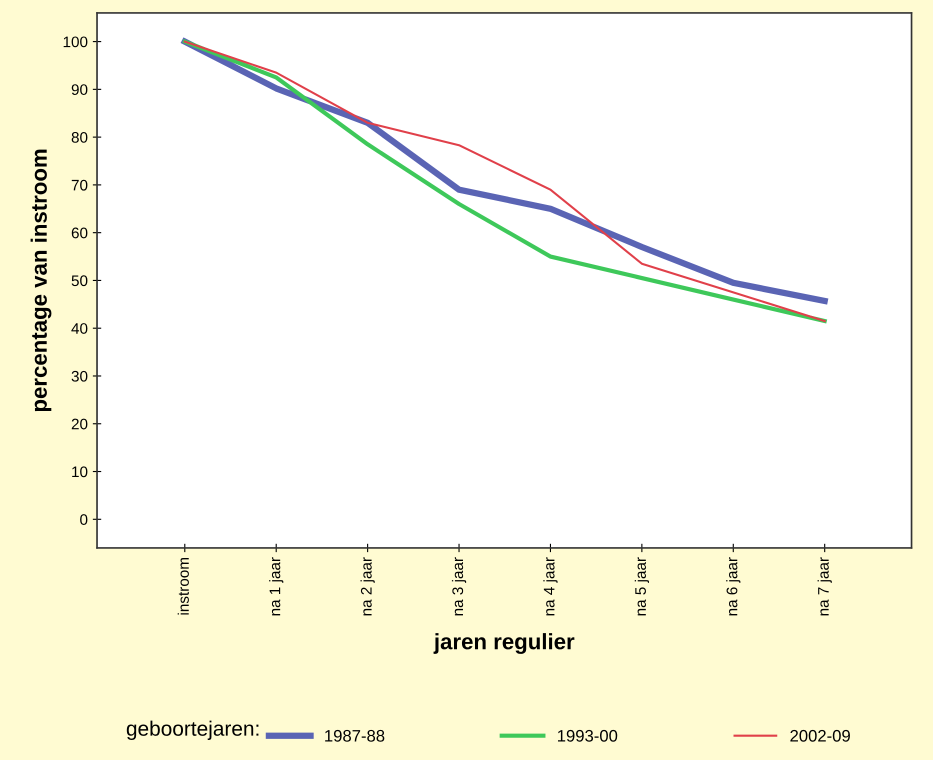  What do you see at coordinates (733, 586) in the screenshot?
I see `x-tick-label: na 6 jaar` at bounding box center [733, 586].